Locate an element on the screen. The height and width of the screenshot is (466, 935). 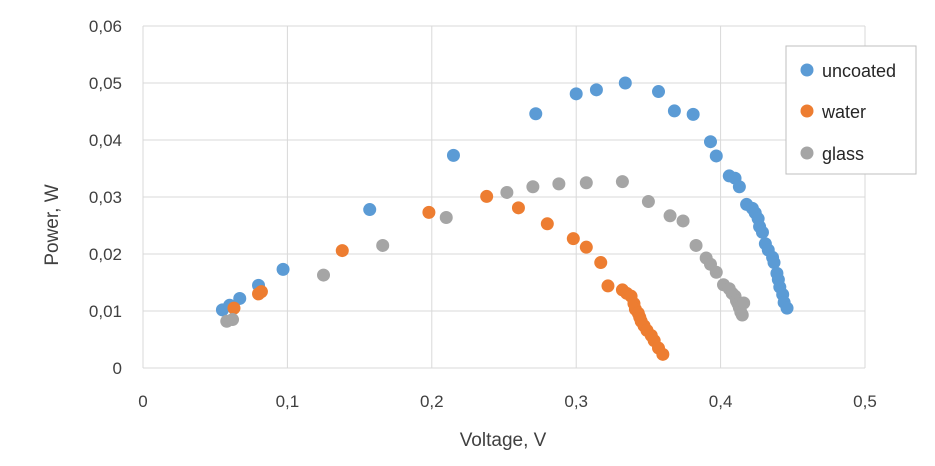
y-tick-label: 0,04 is located at coordinates (105, 140).